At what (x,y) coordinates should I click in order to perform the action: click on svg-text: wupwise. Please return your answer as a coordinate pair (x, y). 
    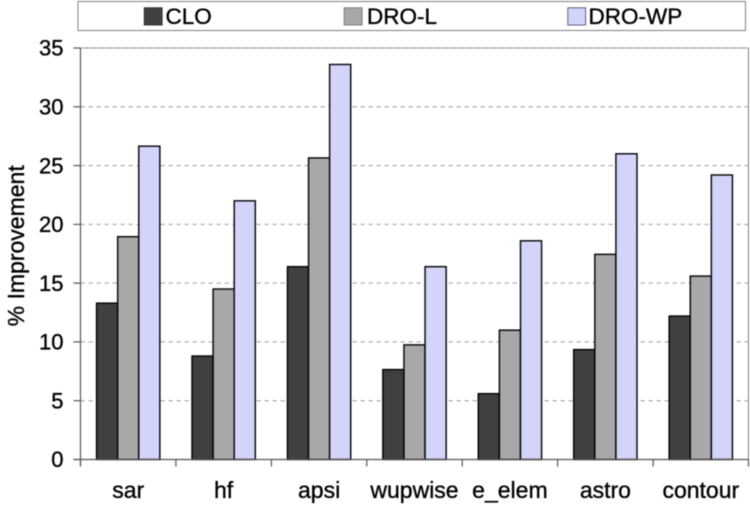
    Looking at the image, I should click on (413, 490).